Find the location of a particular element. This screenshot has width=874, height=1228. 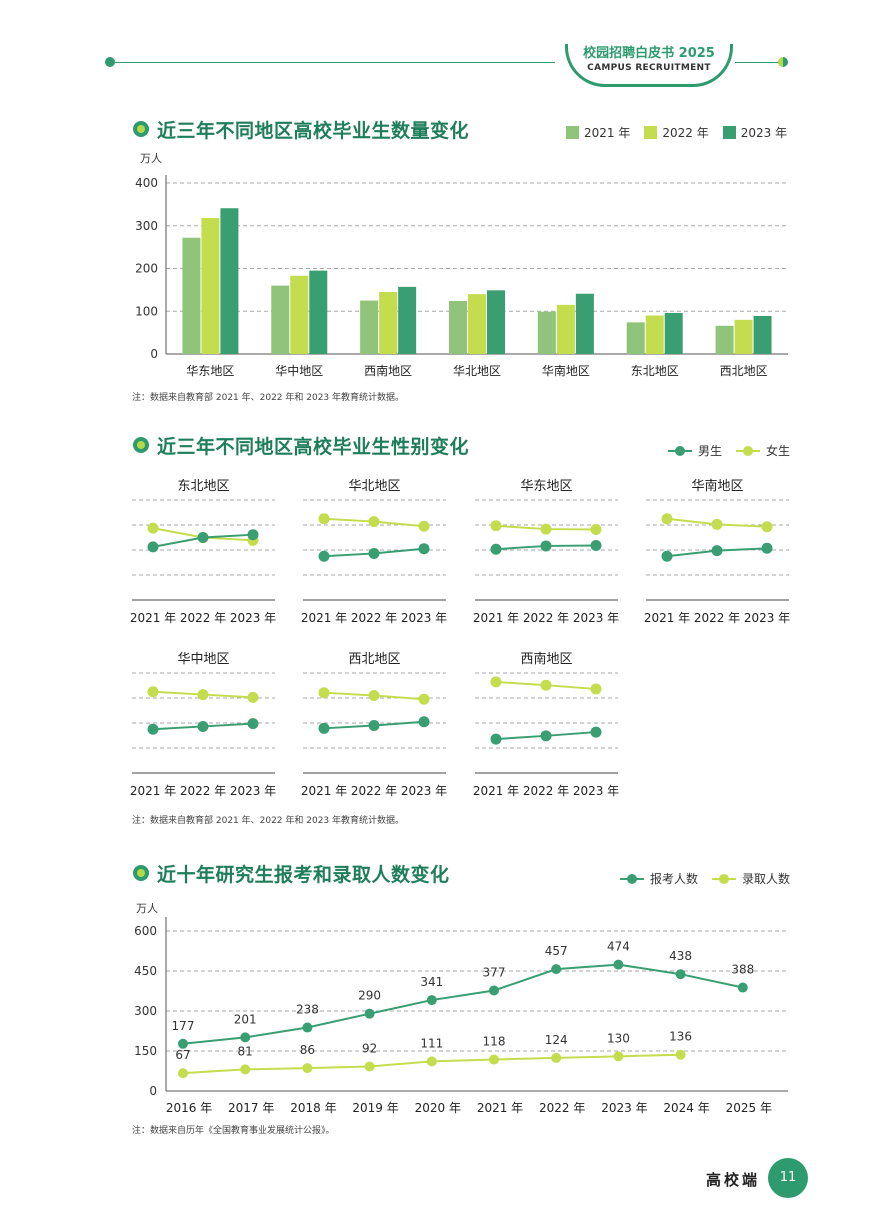

grad-data-label-apply: 474 is located at coordinates (618, 947).